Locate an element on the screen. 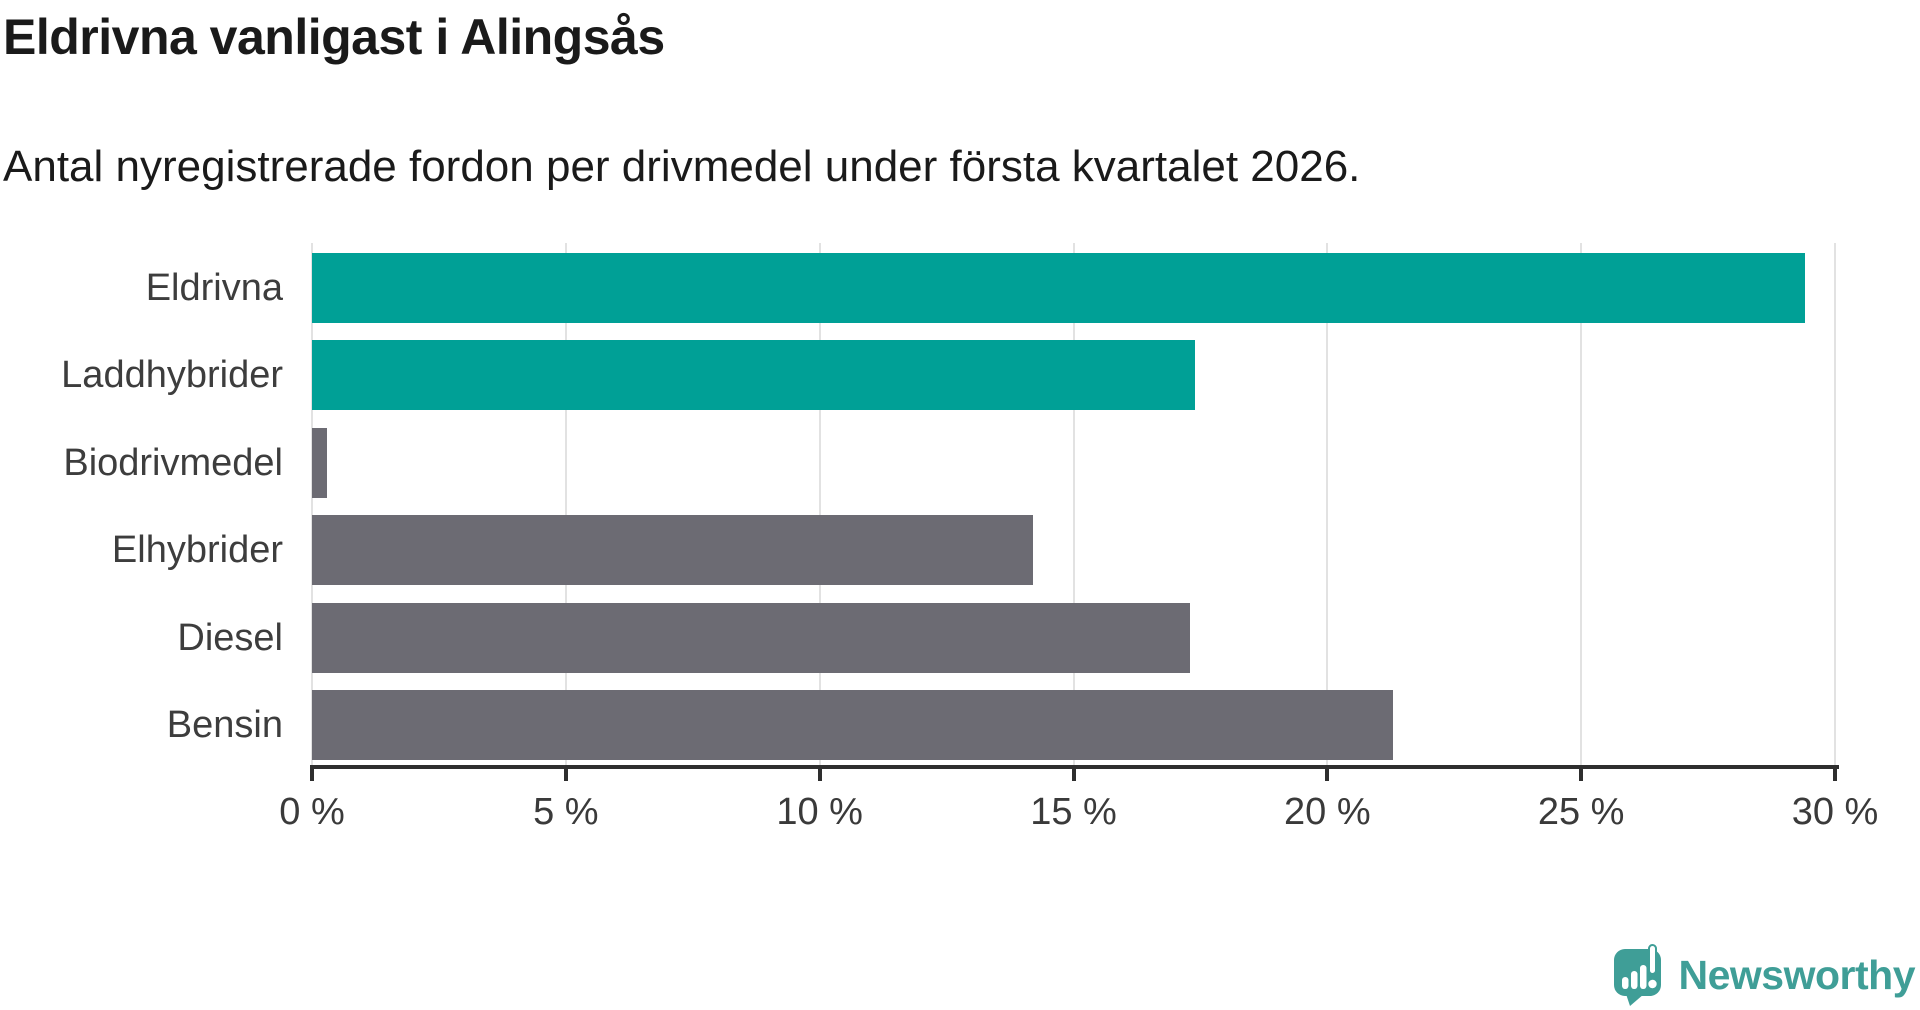 The height and width of the screenshot is (1010, 1920). bubble-tail is located at coordinates (1634, 1000).